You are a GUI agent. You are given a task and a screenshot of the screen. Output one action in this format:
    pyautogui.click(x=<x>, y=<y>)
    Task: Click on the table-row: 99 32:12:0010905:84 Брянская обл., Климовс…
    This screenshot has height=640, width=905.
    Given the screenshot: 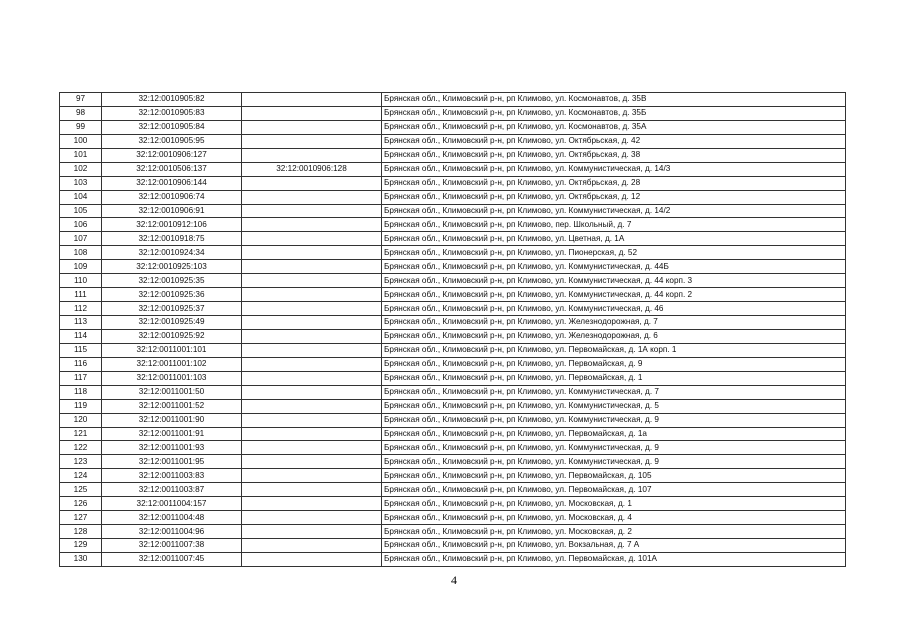 What is the action you would take?
    pyautogui.click(x=452, y=127)
    